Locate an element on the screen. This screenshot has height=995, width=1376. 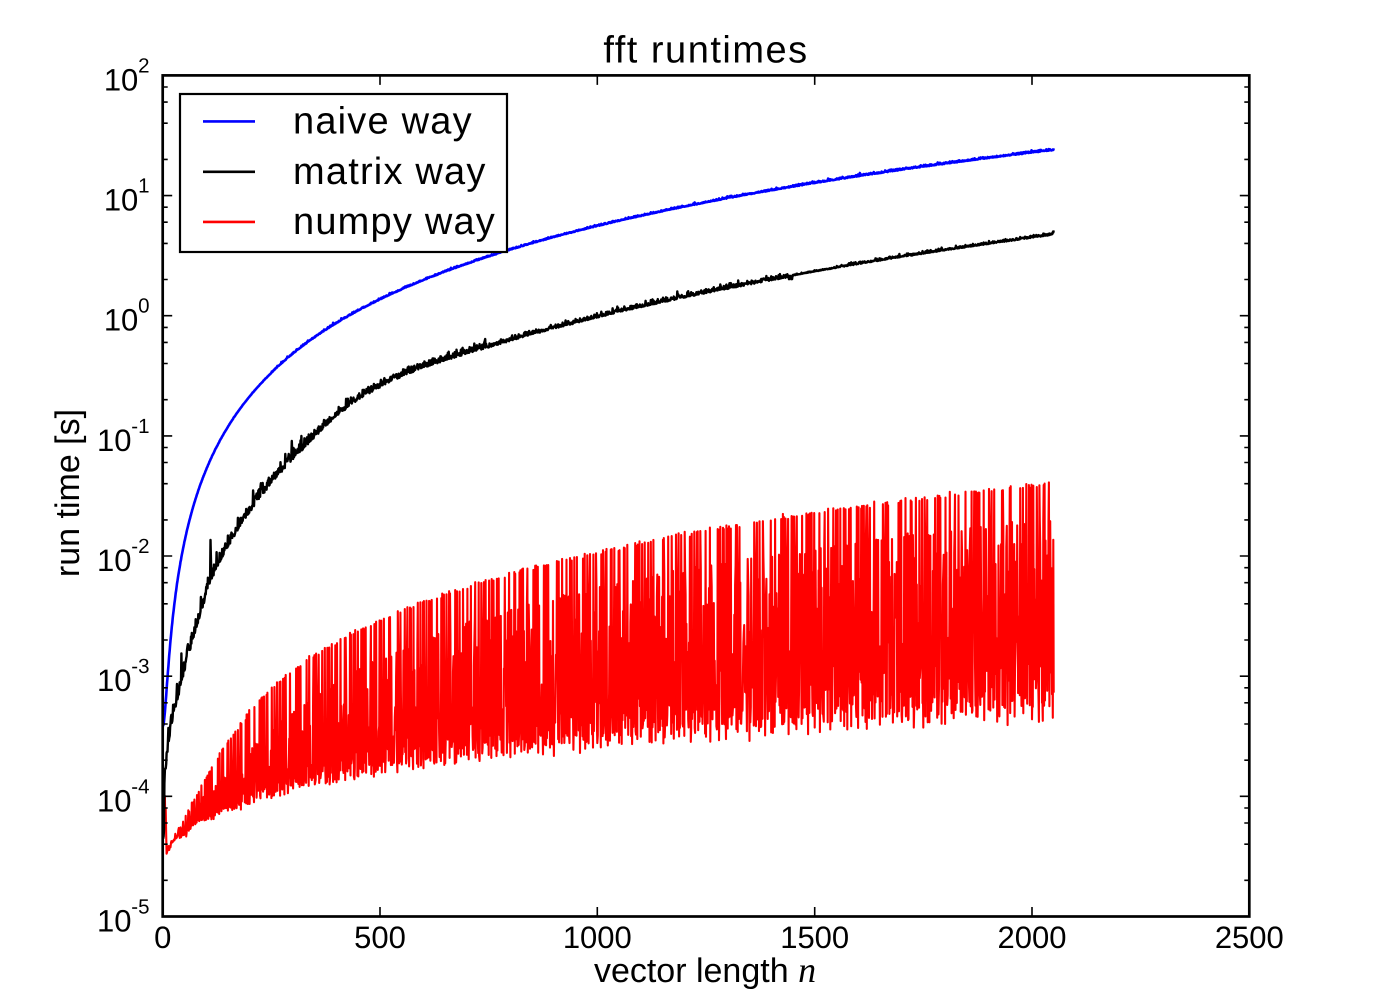
svg-text: matrix way is located at coordinates (390, 172).